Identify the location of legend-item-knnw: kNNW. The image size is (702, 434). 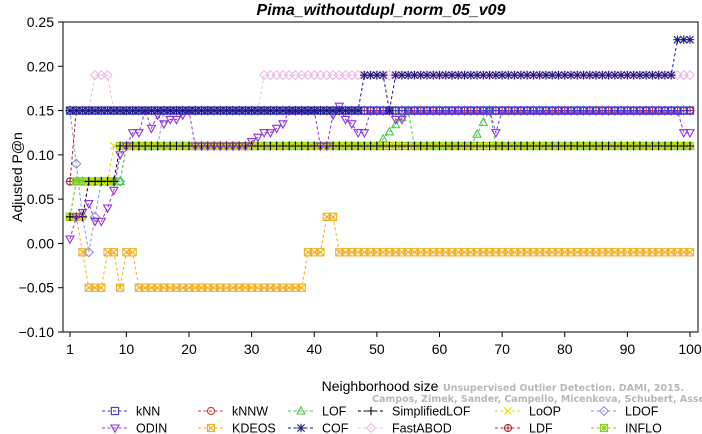
(233, 412).